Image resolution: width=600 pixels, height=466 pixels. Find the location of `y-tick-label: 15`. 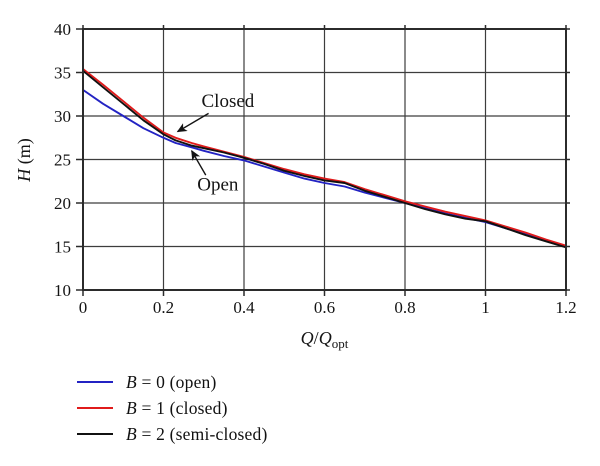

y-tick-label: 15 is located at coordinates (62, 247).